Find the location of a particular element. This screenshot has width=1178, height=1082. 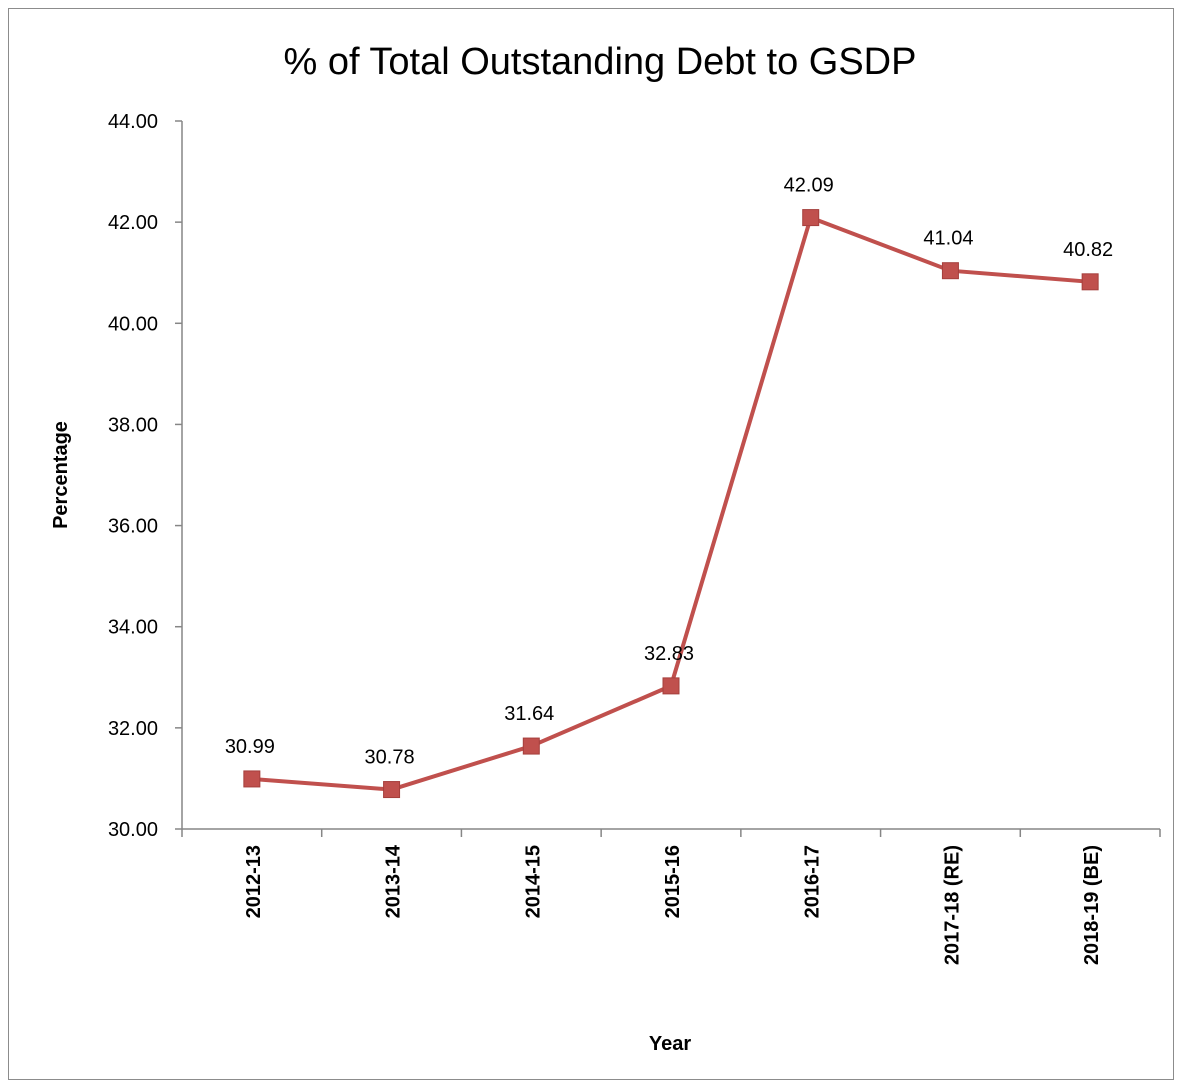

x-tick-label: 2018-19 (BE) is located at coordinates (1092, 905).